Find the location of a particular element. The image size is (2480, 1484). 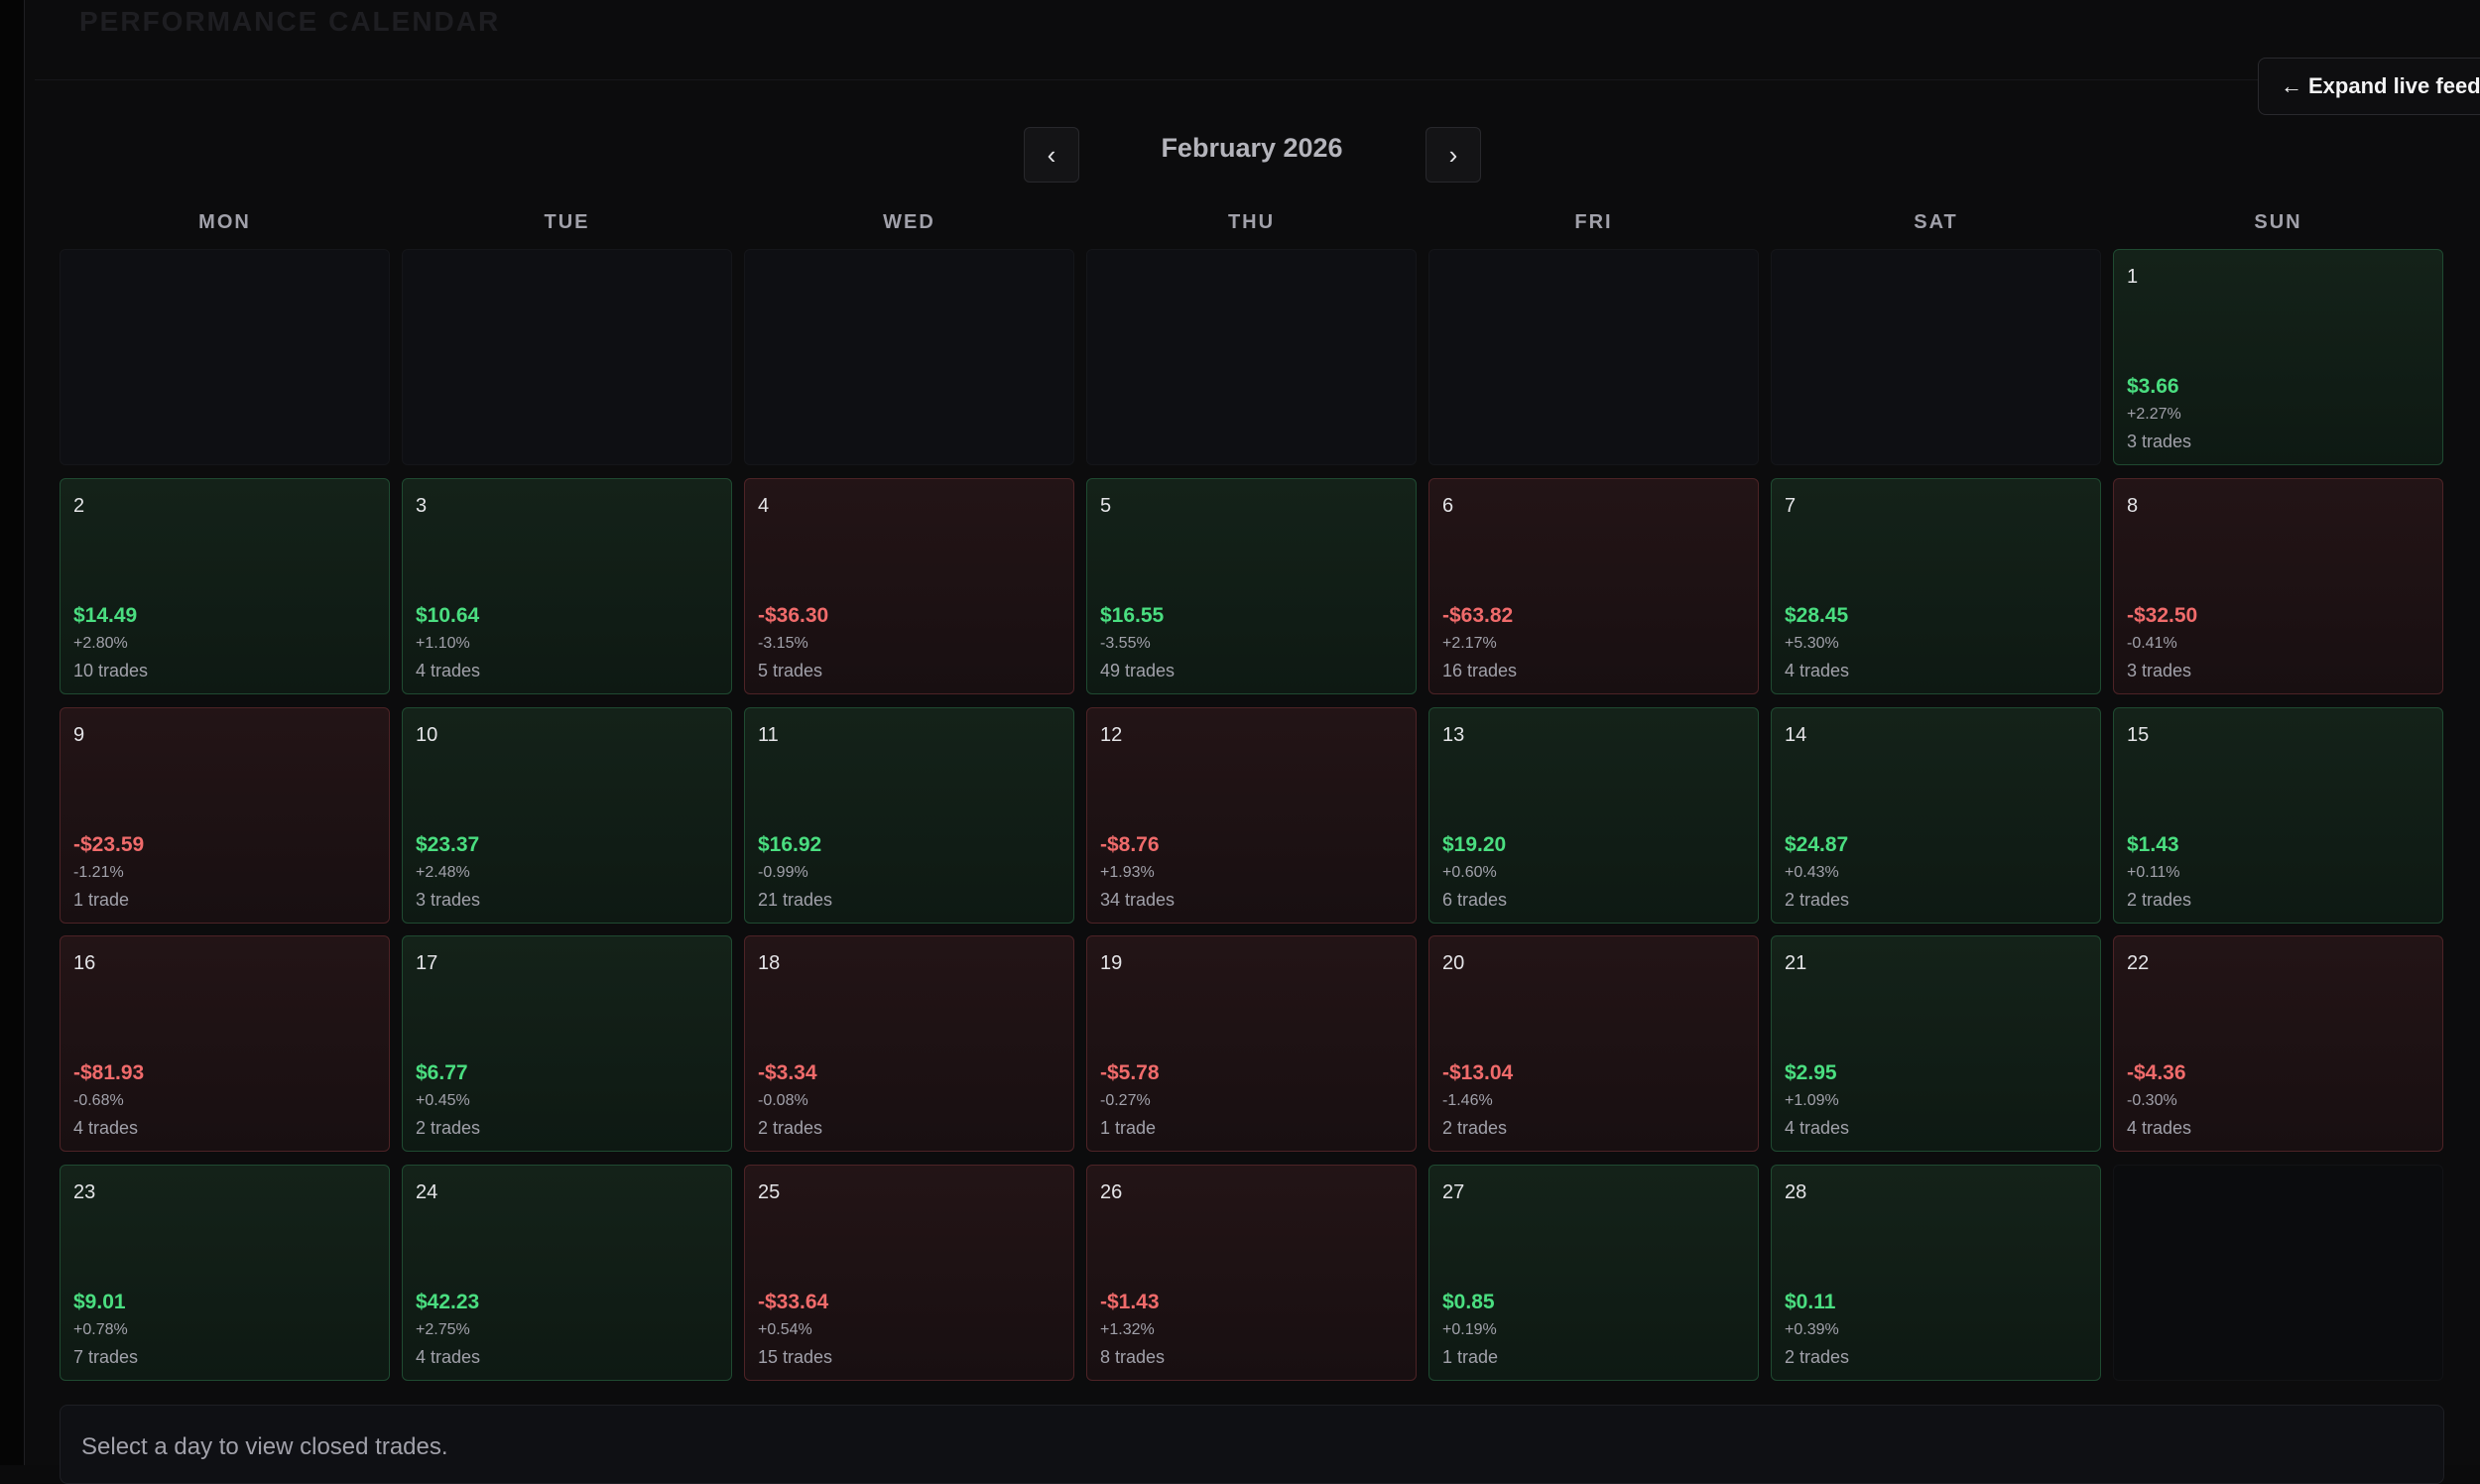

calendar-day-cell: 18 -$3.34 -0.08% 2 trades is located at coordinates (909, 1043).